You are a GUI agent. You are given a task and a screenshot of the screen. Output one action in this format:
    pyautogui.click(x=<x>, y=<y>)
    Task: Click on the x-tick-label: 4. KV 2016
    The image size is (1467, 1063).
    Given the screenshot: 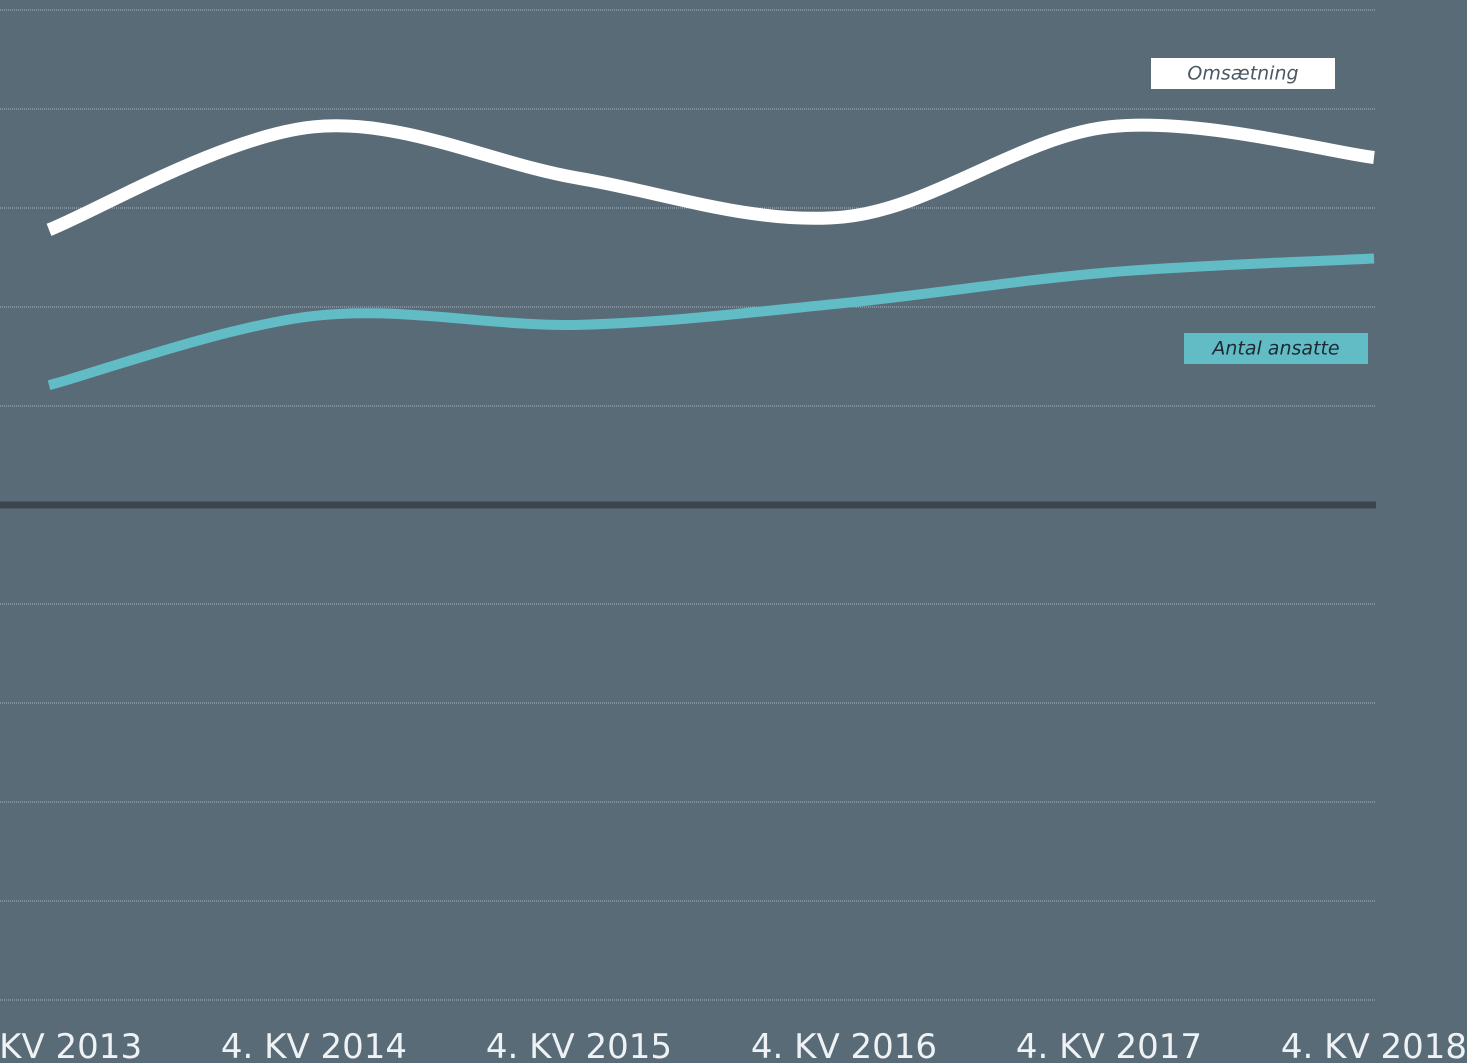 What is the action you would take?
    pyautogui.click(x=844, y=1045)
    